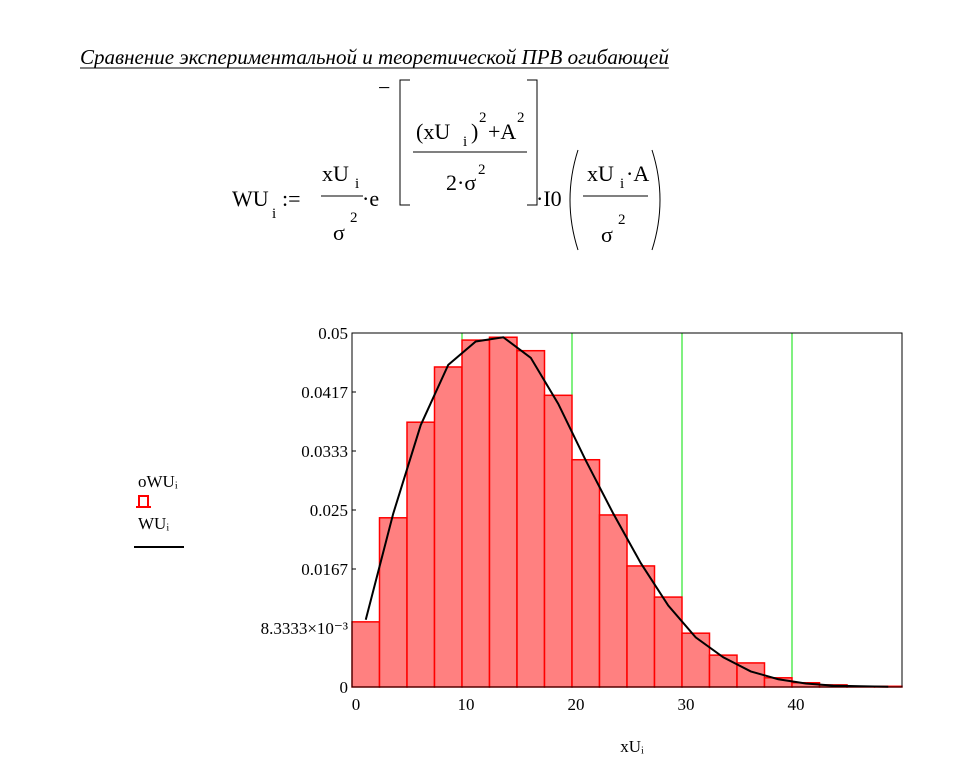 This screenshot has width=974, height=773. Describe the element at coordinates (324, 451) in the screenshot. I see `y-tick-label: 0.0333` at that location.